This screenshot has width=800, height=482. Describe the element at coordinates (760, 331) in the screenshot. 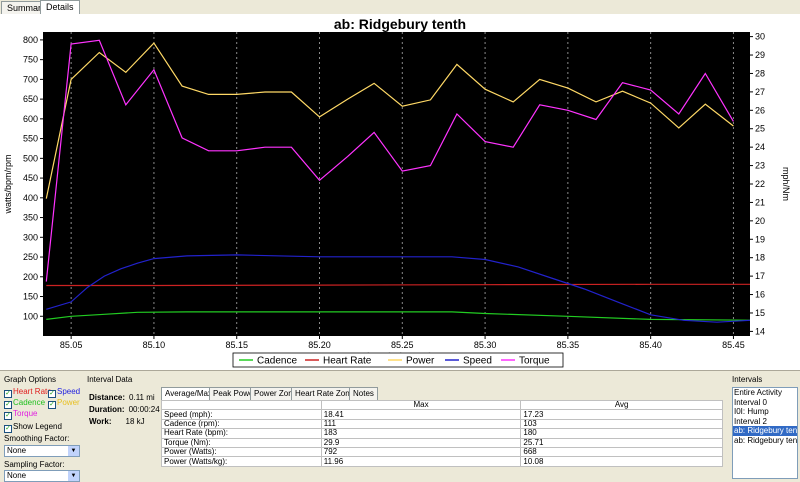

I see `y-right-tick-label: 14` at that location.